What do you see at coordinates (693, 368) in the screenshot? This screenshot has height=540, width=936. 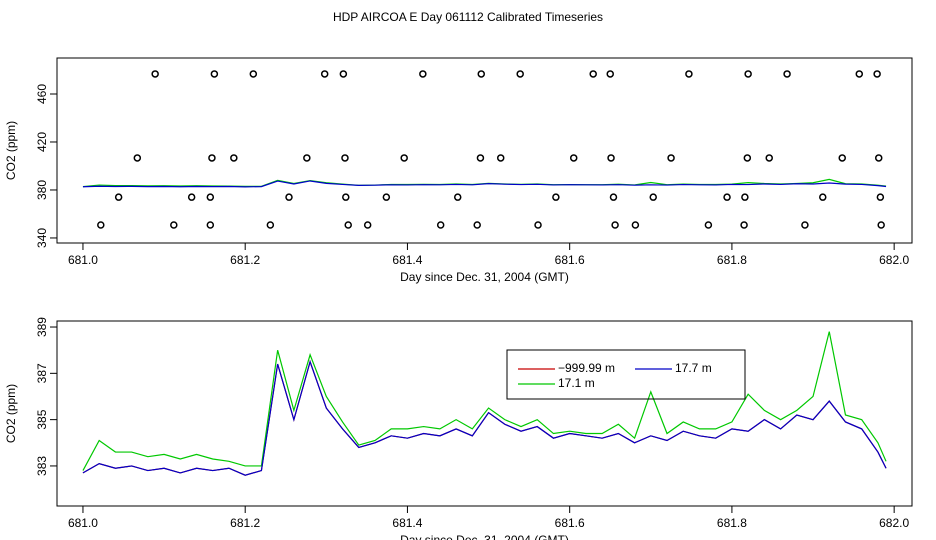 I see `legend-label: 17.7 m` at bounding box center [693, 368].